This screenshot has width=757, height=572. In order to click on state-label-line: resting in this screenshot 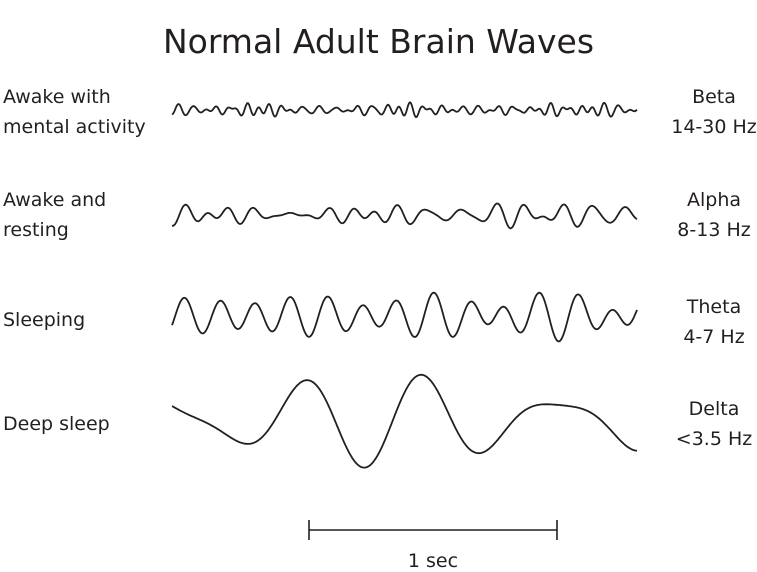, I will do `click(36, 230)`.